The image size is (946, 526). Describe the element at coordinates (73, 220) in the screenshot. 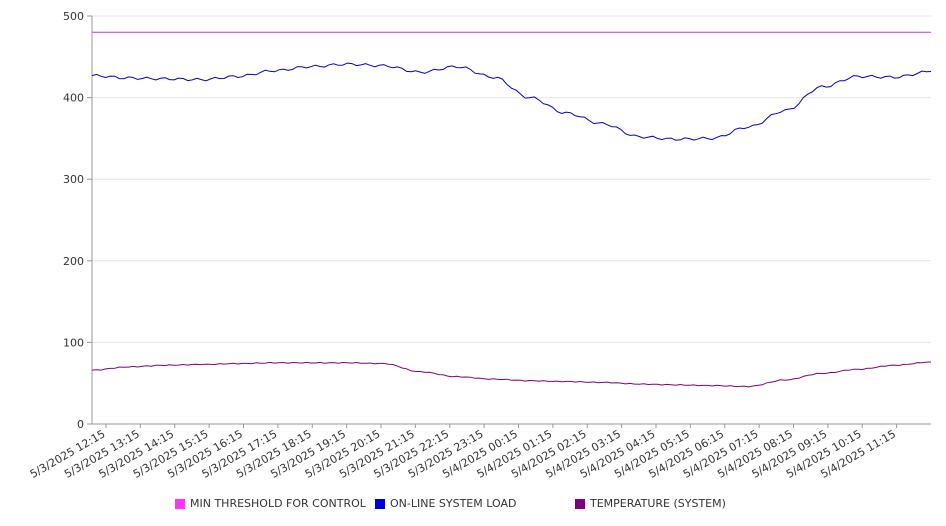

I see `y-tick-labels: 0 100 200 300 400 500` at that location.